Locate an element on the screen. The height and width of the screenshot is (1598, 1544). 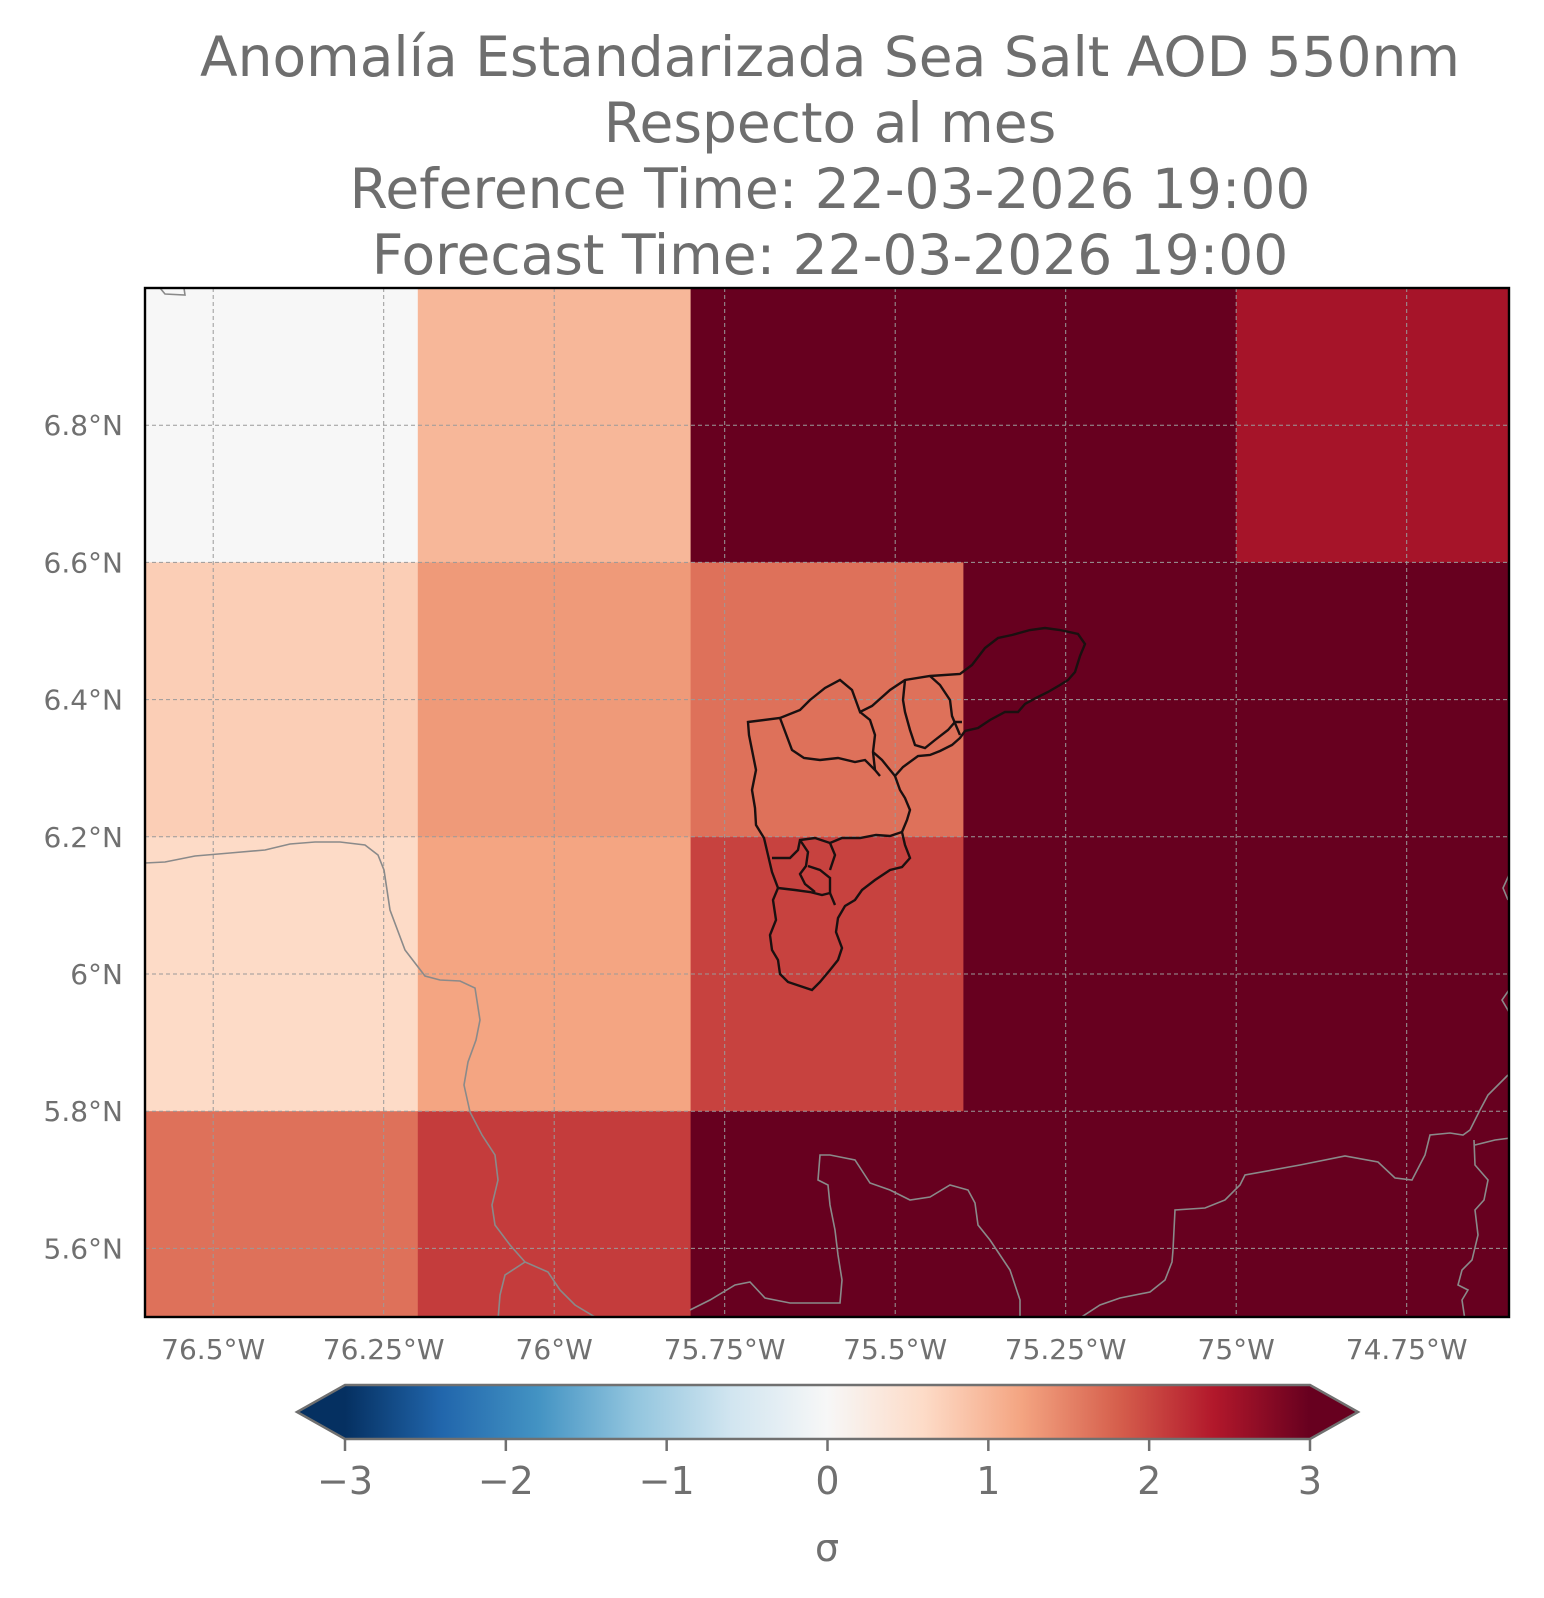
border-line-nw is located at coordinates (172, 292).